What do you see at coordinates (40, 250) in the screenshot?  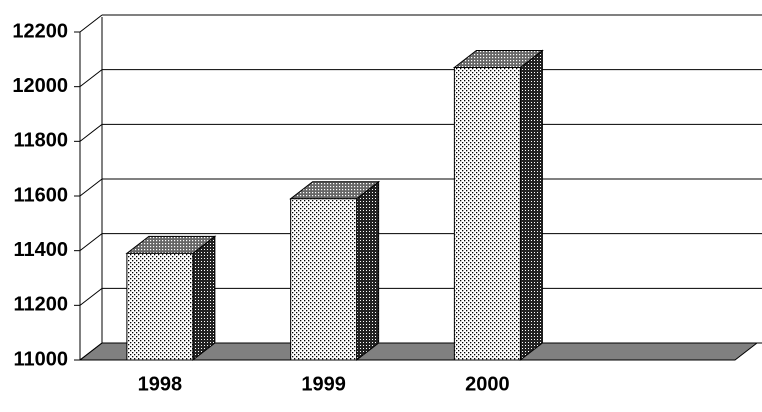 I see `y-tick-label: 11400` at bounding box center [40, 250].